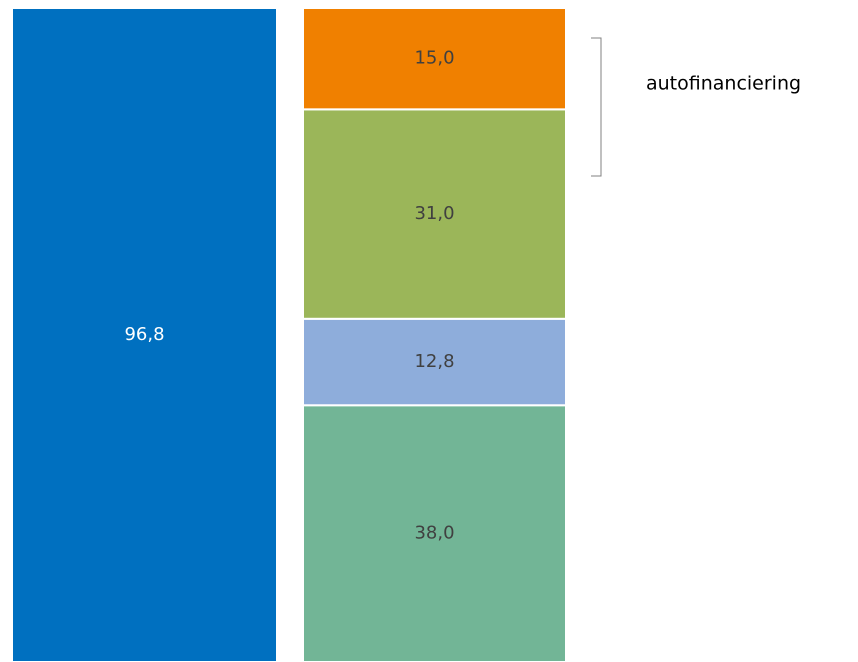 Image resolution: width=858 pixels, height=662 pixels. I want to click on annotation: autofinanciering, so click(723, 84).